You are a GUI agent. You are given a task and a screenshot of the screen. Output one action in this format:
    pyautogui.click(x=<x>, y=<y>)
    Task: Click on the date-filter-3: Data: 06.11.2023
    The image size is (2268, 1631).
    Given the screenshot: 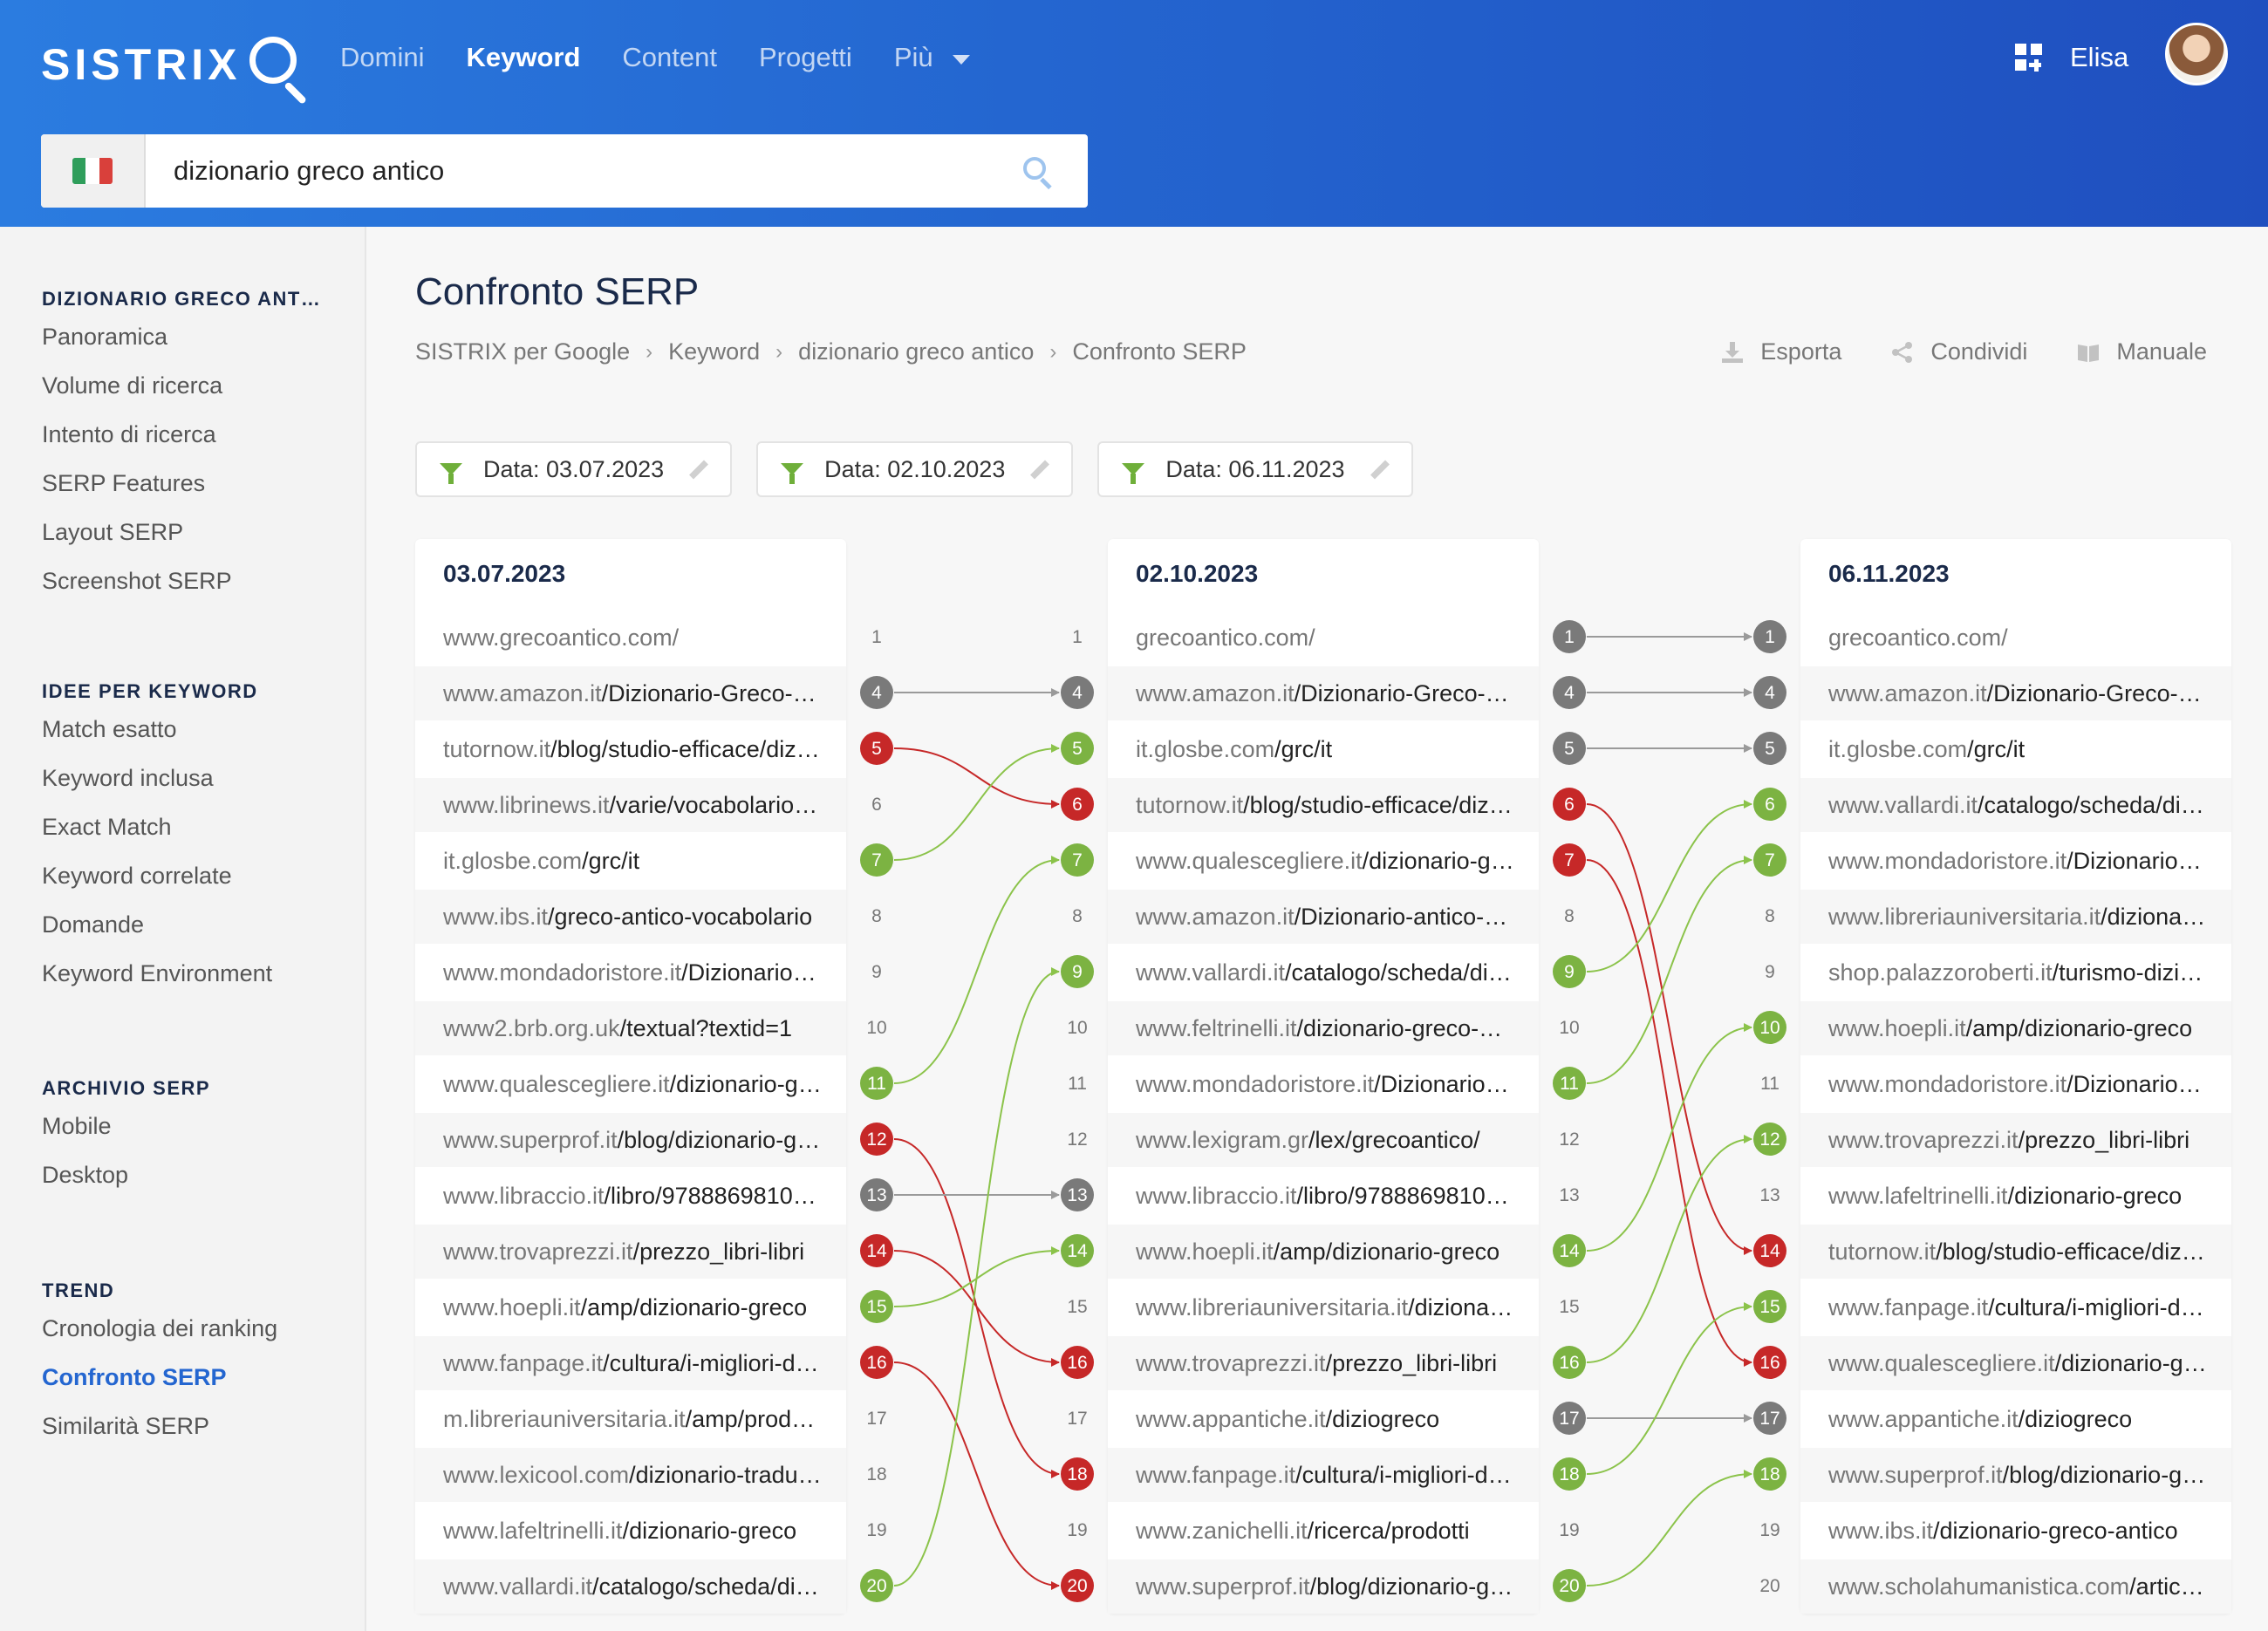 What is the action you would take?
    pyautogui.click(x=1255, y=469)
    